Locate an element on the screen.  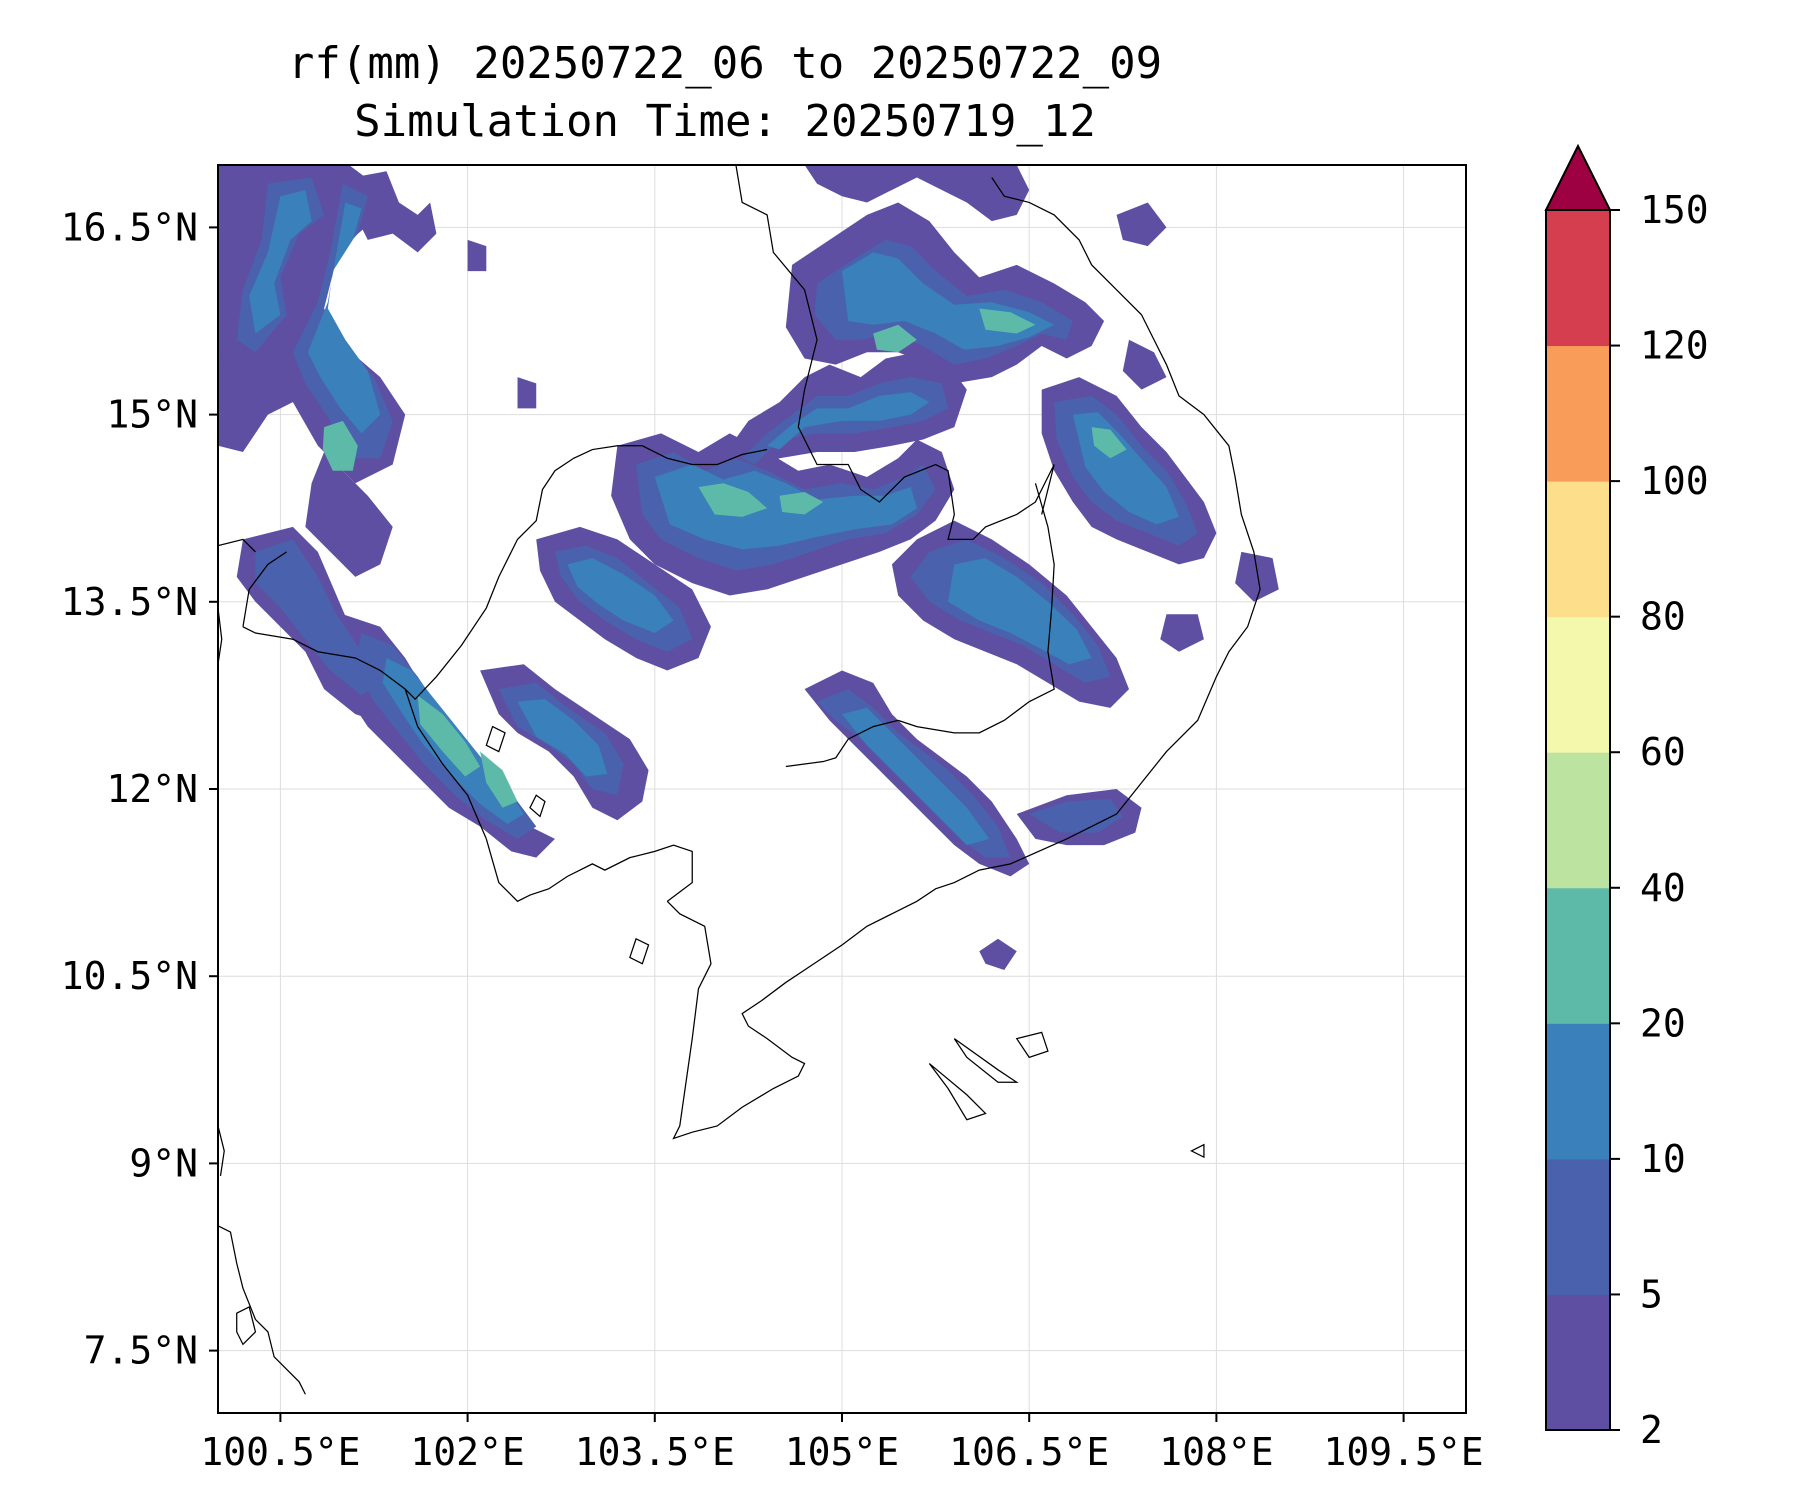
x-tick-label: 106.5°E is located at coordinates (1029, 1452).